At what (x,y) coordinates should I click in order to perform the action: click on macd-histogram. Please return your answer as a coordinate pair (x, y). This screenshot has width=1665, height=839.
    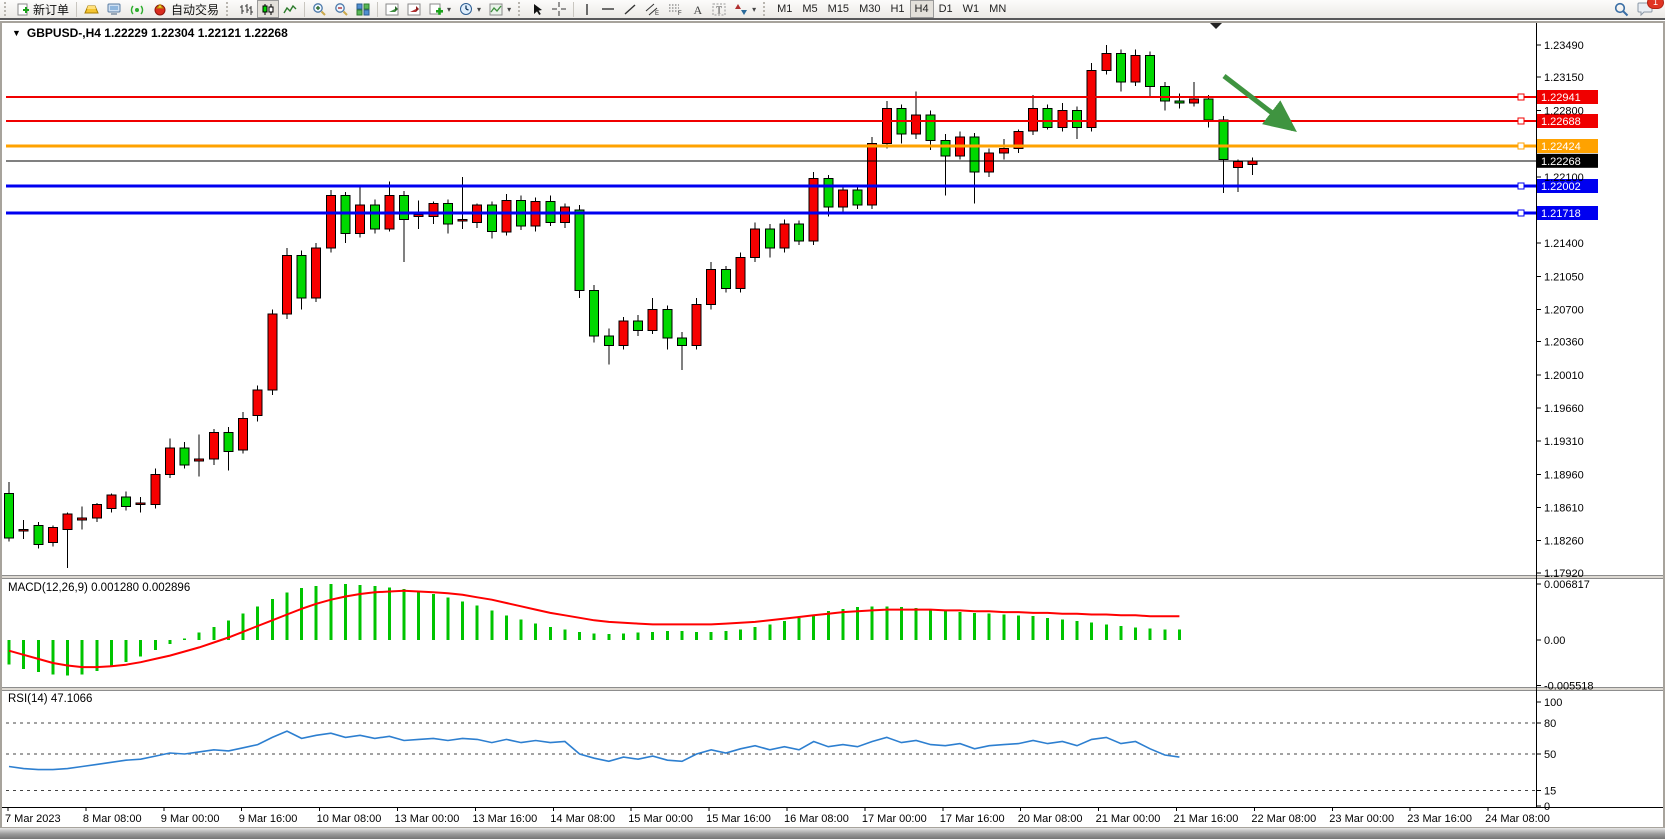
    Looking at the image, I should click on (594, 630).